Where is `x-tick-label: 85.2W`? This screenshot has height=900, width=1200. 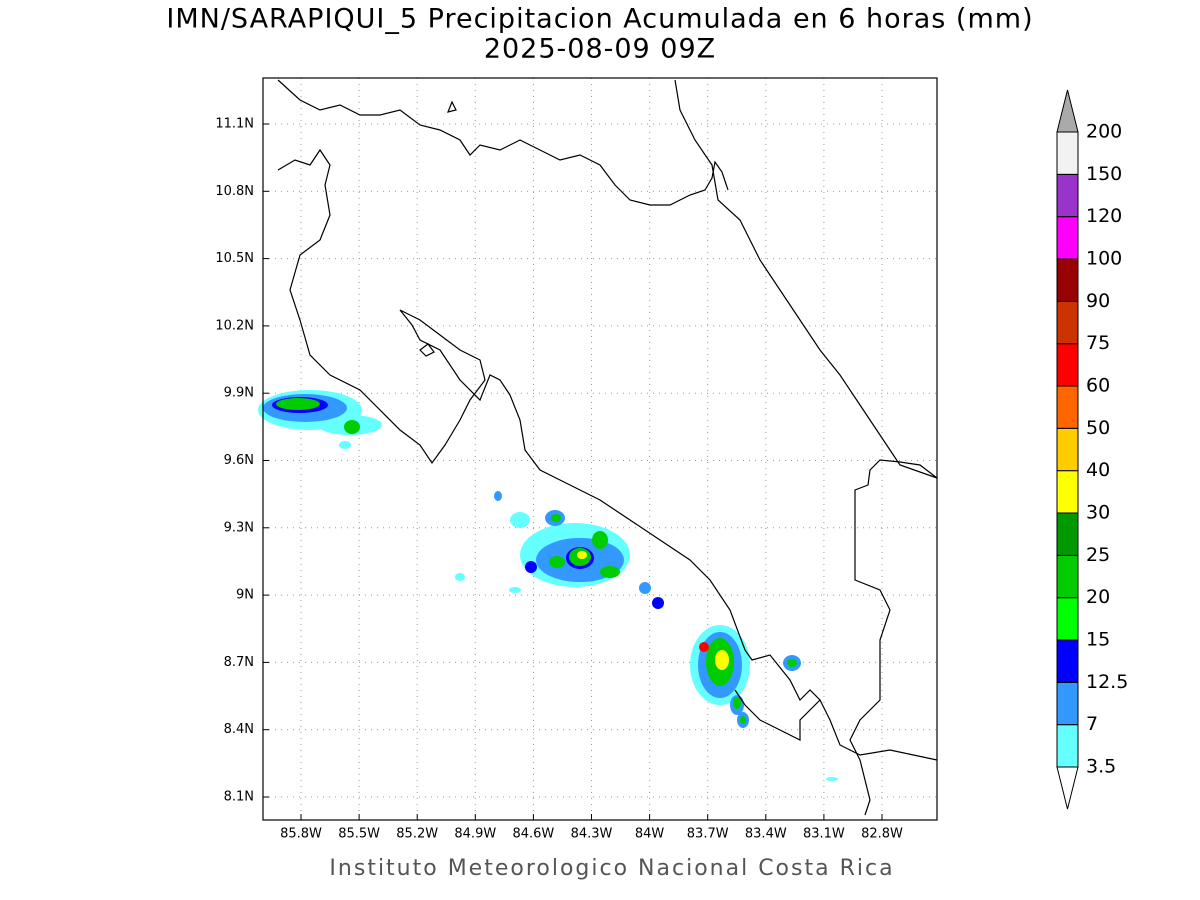 x-tick-label: 85.2W is located at coordinates (417, 834).